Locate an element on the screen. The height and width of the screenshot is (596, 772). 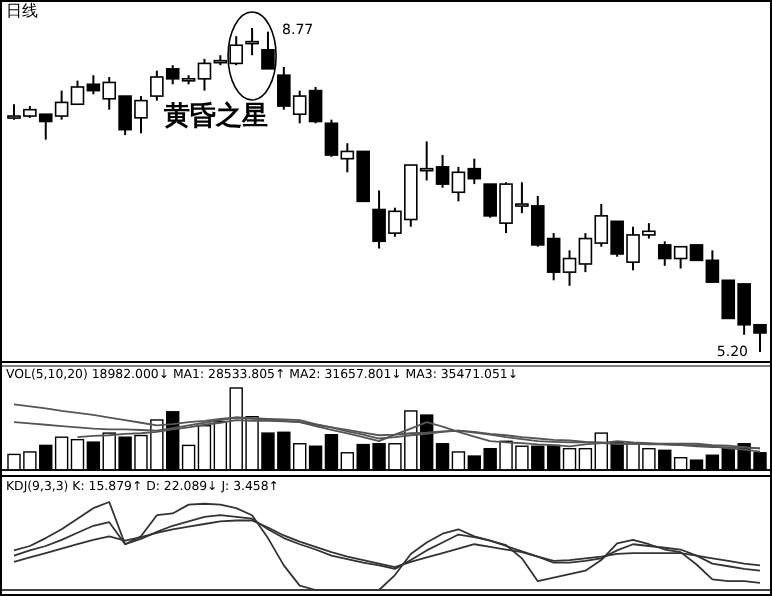
chart-title: 日线 is located at coordinates (22, 11).